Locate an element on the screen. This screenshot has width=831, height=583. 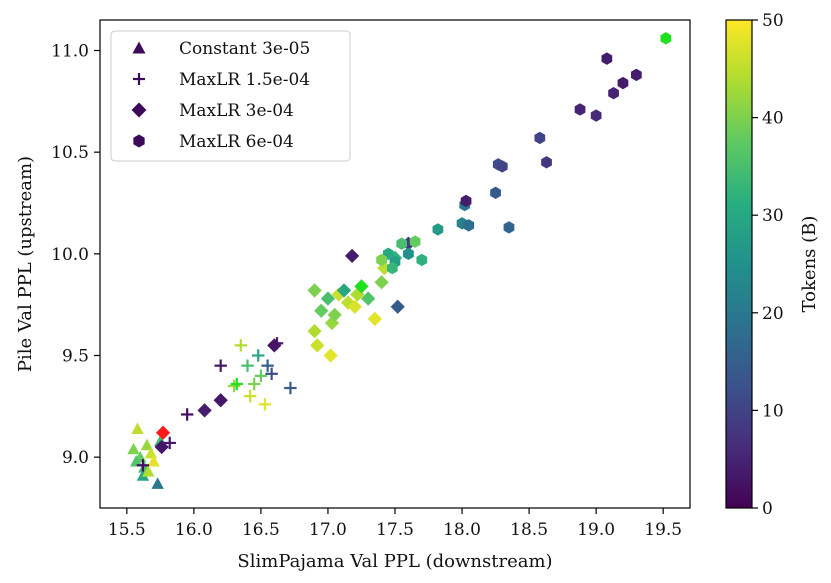
legend-entry: MaxLR 3e-04 is located at coordinates (212, 111).